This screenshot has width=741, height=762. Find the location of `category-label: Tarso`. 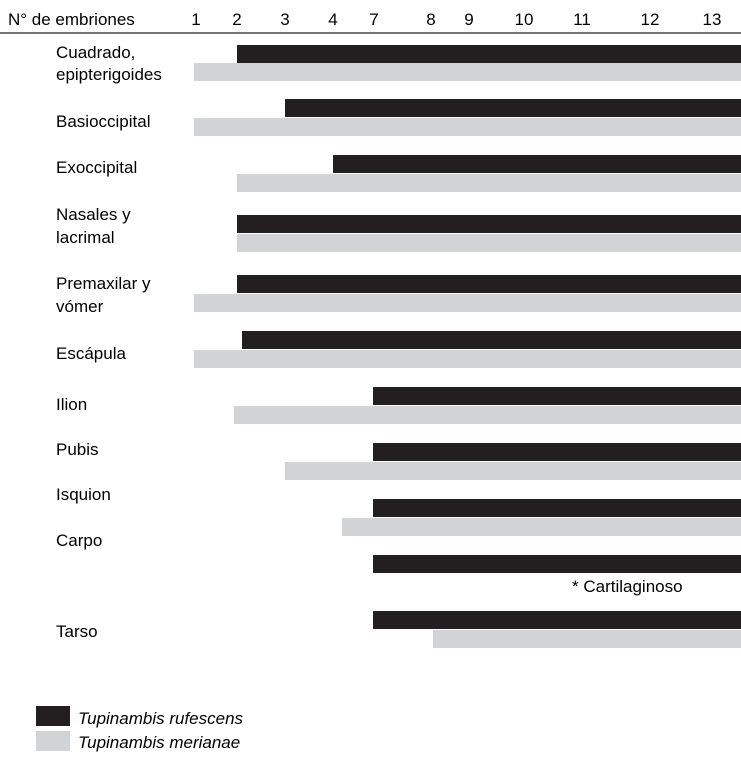

category-label: Tarso is located at coordinates (77, 631).